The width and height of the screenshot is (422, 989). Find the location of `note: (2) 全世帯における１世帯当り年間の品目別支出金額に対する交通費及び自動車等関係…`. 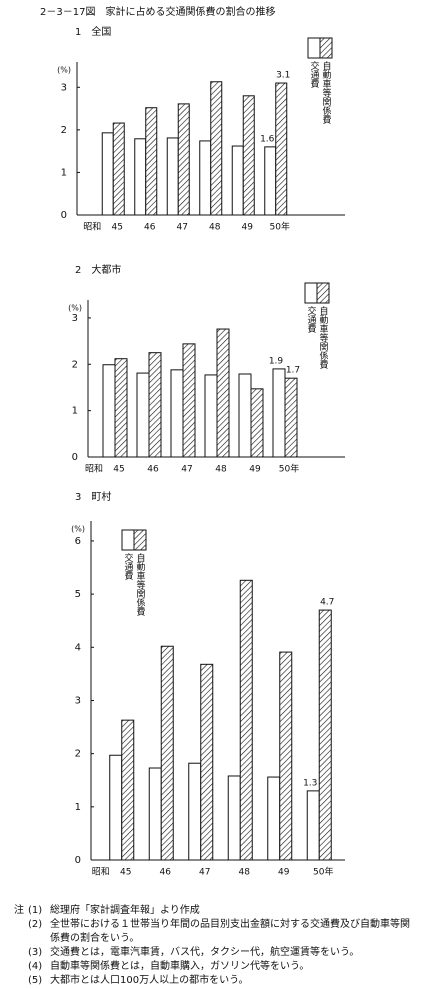

note: (2) 全世帯における１世帯当り年間の品目別支出金額に対する交通費及び自動車等関係… is located at coordinates (214, 932).